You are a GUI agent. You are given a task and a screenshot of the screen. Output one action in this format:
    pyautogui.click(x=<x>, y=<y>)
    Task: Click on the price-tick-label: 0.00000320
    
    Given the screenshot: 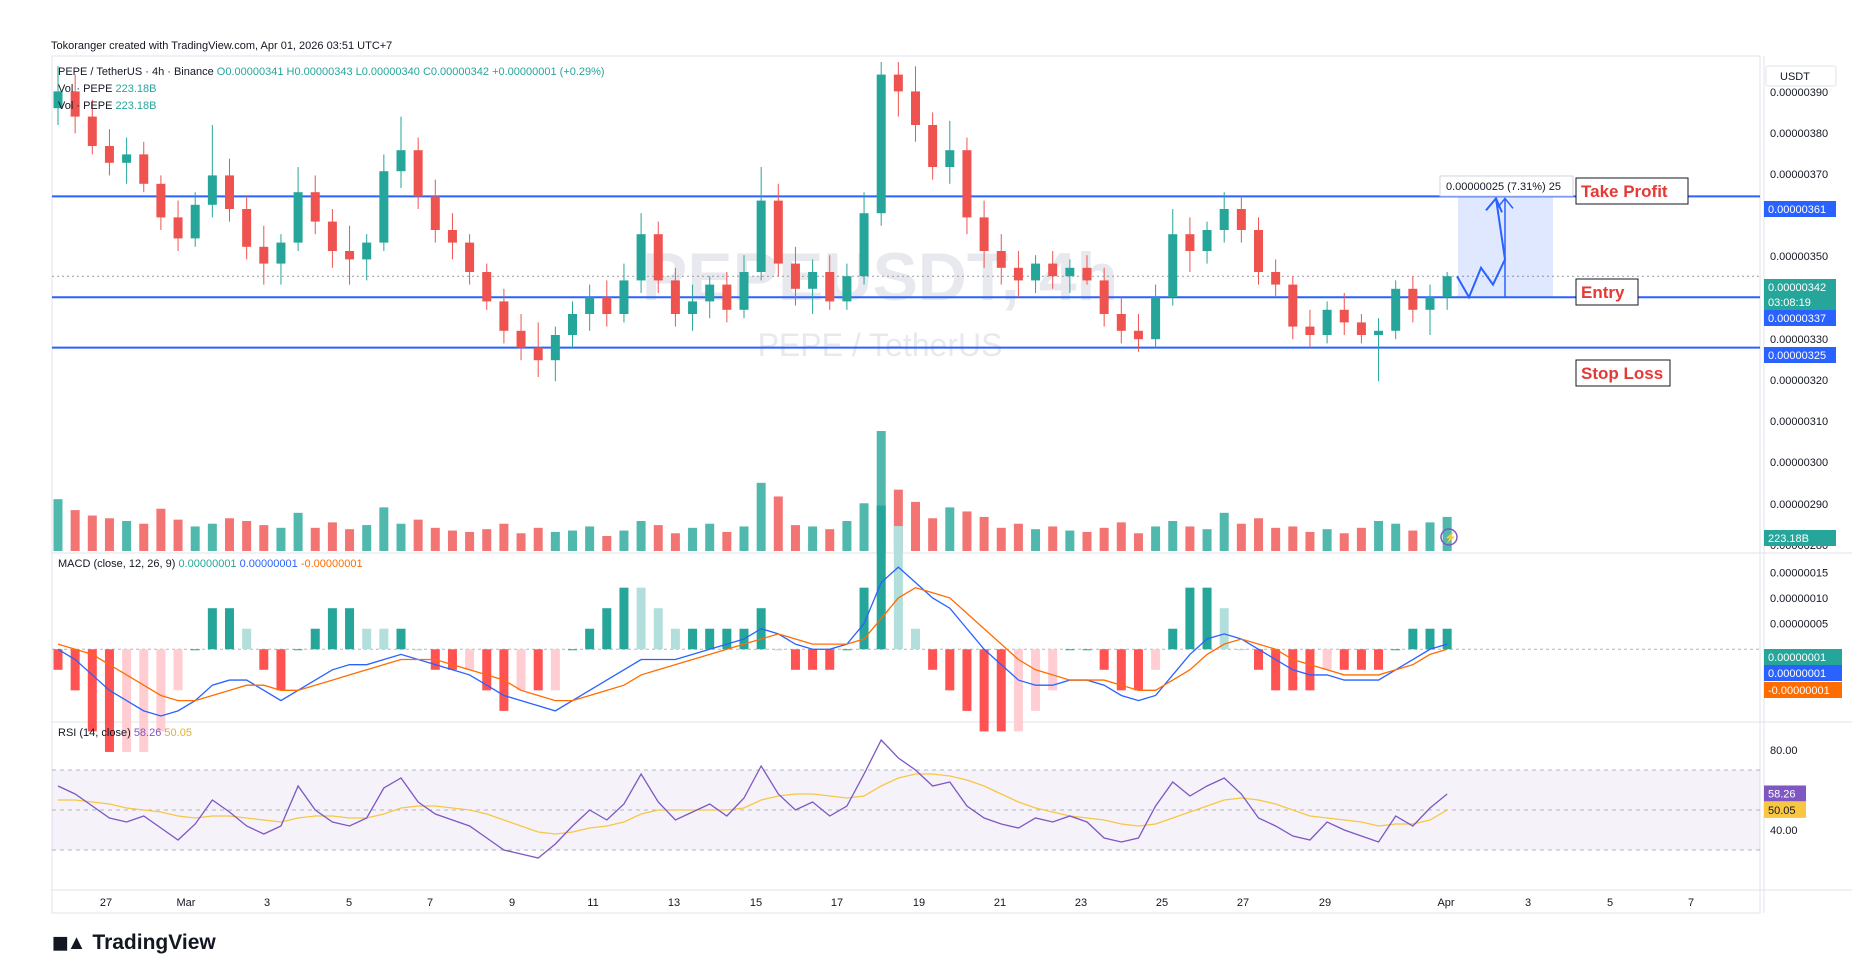 What is the action you would take?
    pyautogui.click(x=1799, y=381)
    